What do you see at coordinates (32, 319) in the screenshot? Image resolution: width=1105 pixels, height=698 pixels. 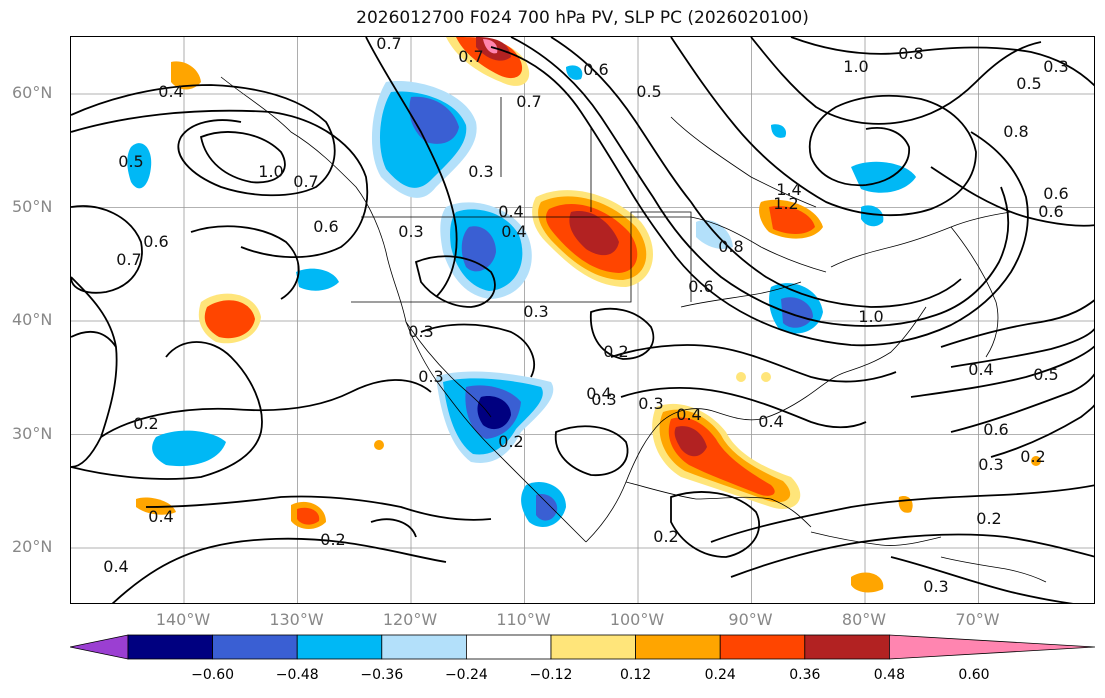 I see `lat-tick-label: 40°N` at bounding box center [32, 319].